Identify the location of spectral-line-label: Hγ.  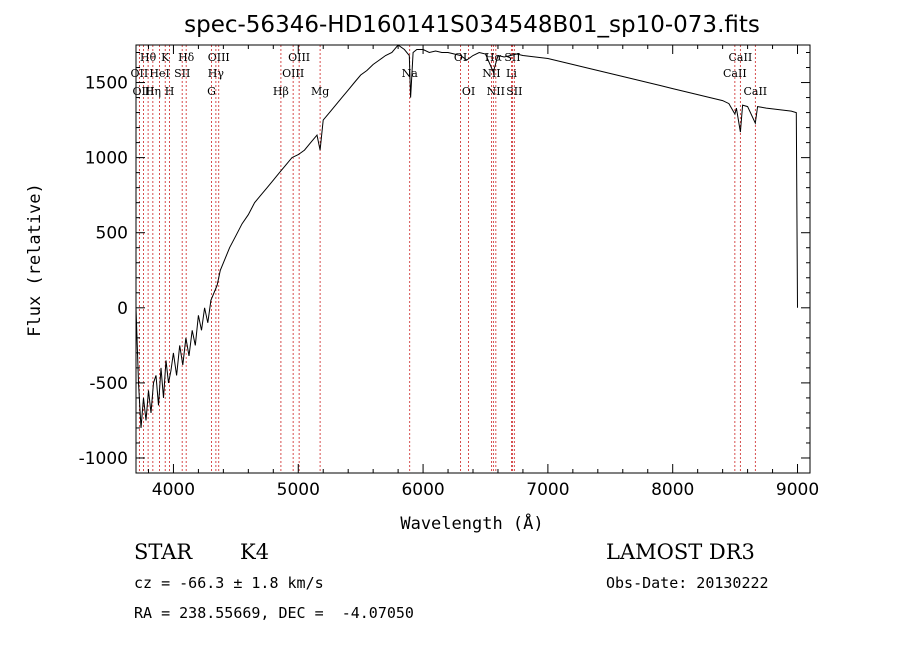
(216, 73).